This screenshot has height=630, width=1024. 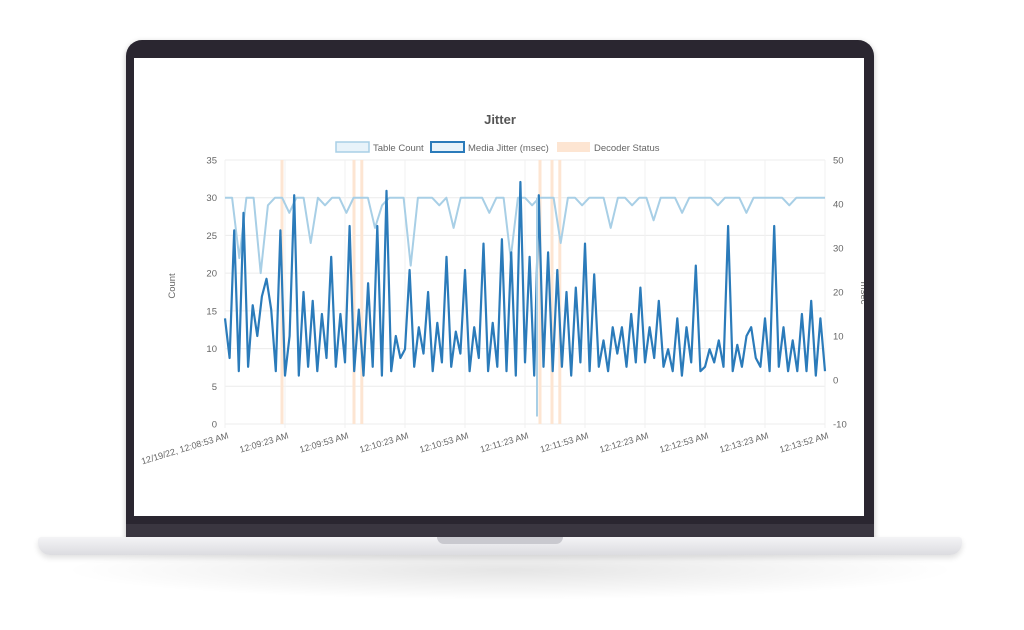 I want to click on y-left-tick-label: 5, so click(x=214, y=387).